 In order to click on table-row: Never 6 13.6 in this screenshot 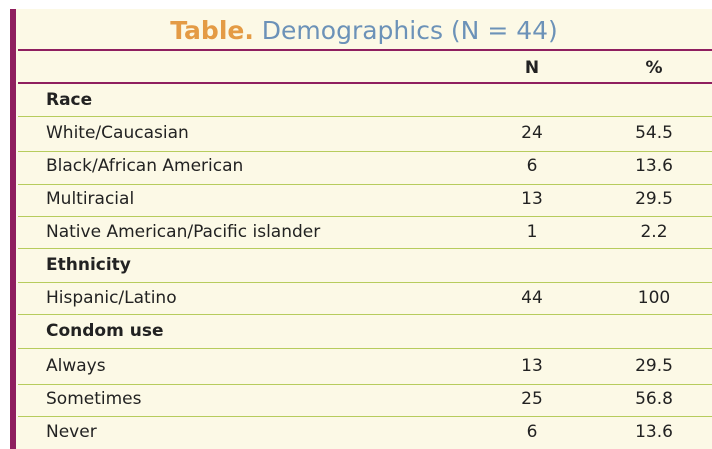, I will do `click(365, 432)`.